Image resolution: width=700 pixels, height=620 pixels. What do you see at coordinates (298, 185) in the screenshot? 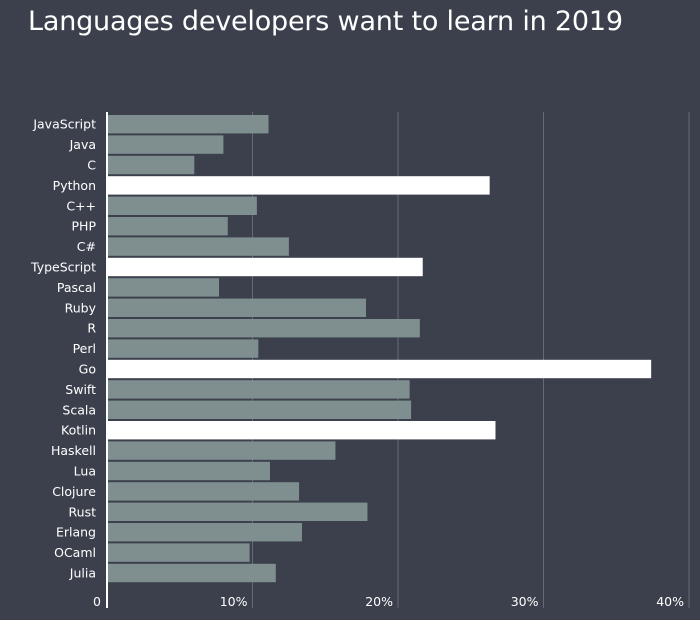
I see `bar-python` at bounding box center [298, 185].